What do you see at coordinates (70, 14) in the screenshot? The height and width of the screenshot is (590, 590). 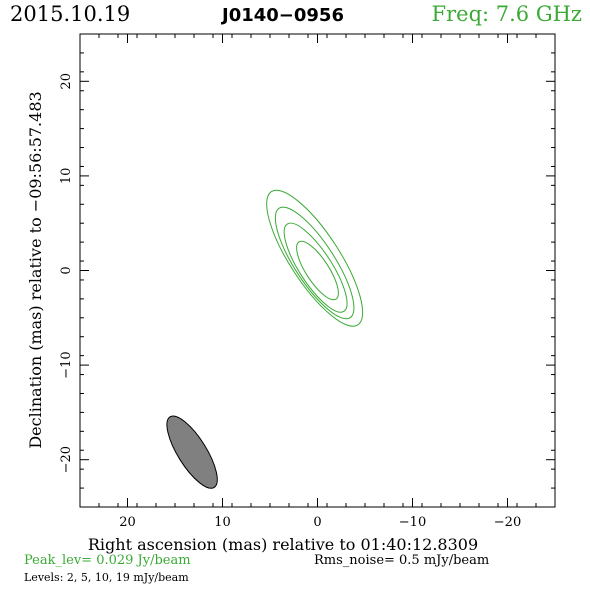 I see `observation-date: 2015.10.19` at bounding box center [70, 14].